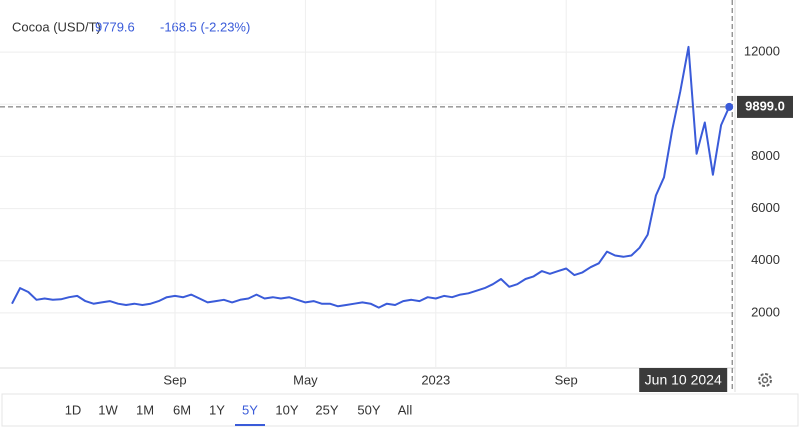 The height and width of the screenshot is (433, 800). Describe the element at coordinates (305, 379) in the screenshot. I see `x-tick-label: May` at that location.